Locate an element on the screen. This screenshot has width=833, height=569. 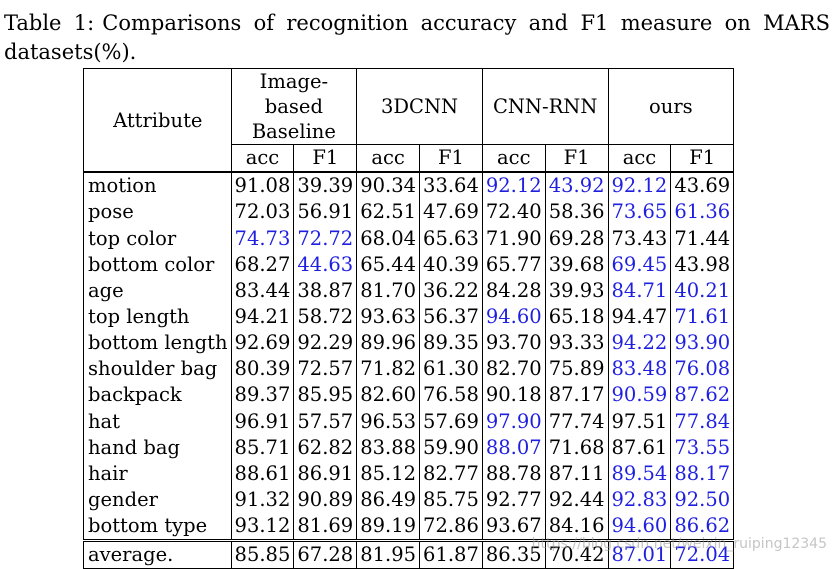
value-cell: 92.44 is located at coordinates (576, 499).